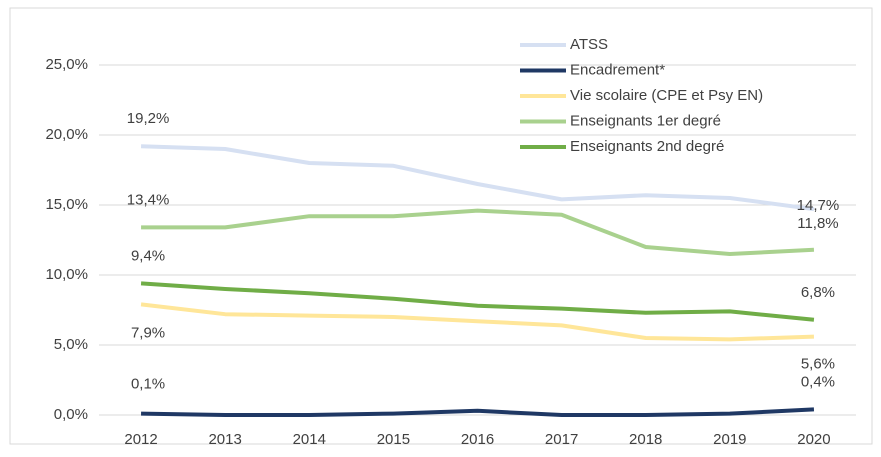 The image size is (881, 457). Describe the element at coordinates (813, 439) in the screenshot. I see `x-tick-label: 2020` at that location.